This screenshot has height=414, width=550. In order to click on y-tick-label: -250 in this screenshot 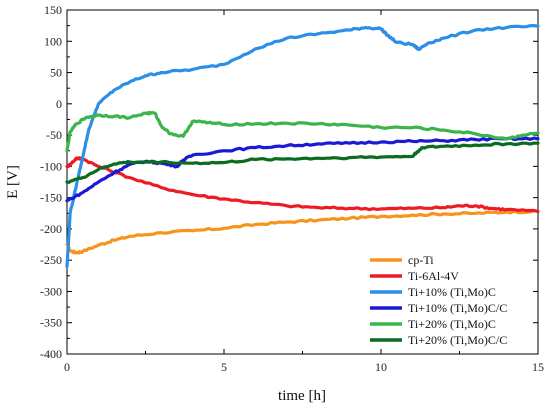, I will do `click(51, 260)`.